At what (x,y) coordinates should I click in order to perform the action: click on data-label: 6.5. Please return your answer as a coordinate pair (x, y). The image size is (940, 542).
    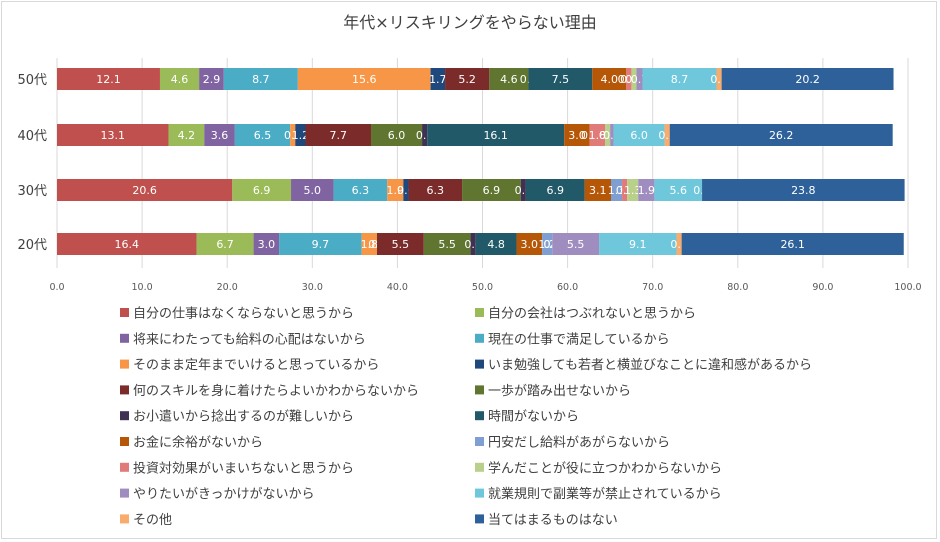
    Looking at the image, I should click on (263, 135).